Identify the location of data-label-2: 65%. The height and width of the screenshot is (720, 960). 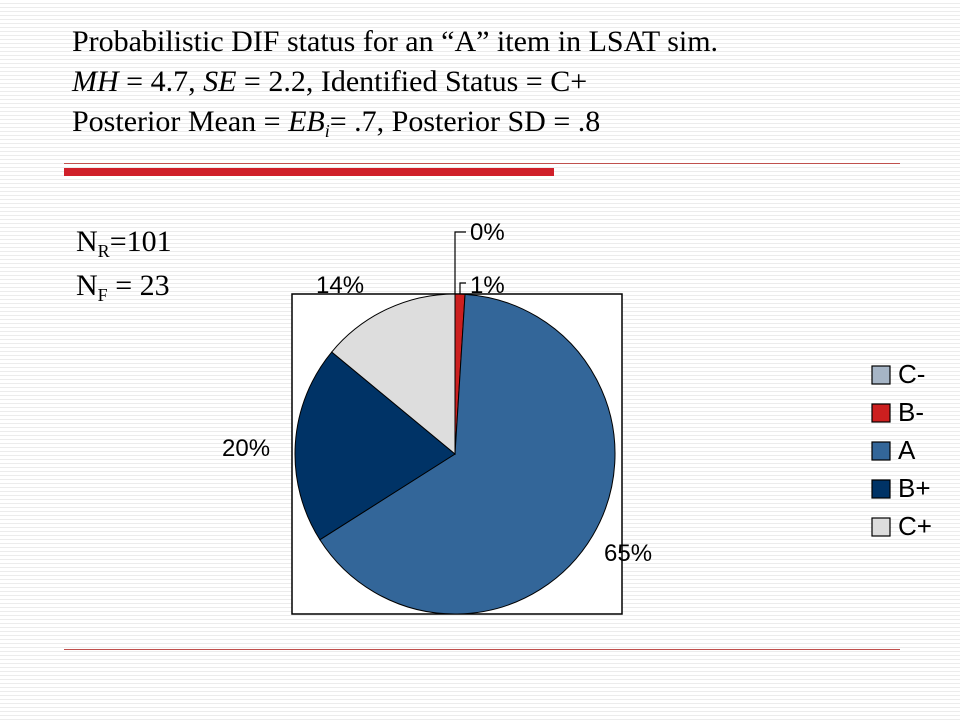
(628, 553).